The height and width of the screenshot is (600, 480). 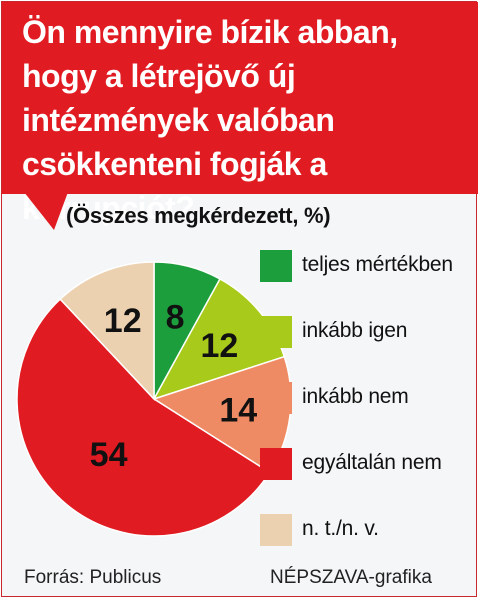 I want to click on legend-label: n. t./n. v., so click(x=340, y=528).